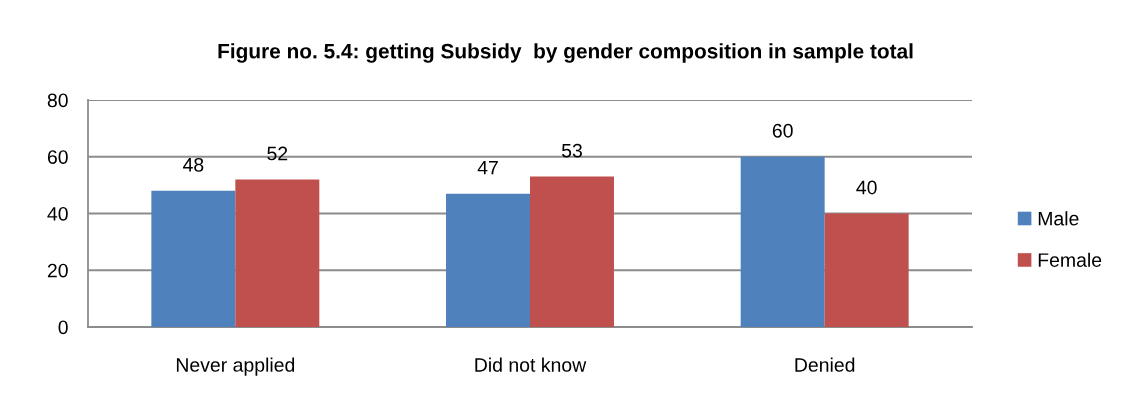 This screenshot has width=1131, height=407. What do you see at coordinates (57, 270) in the screenshot?
I see `y-tick-label: 20` at bounding box center [57, 270].